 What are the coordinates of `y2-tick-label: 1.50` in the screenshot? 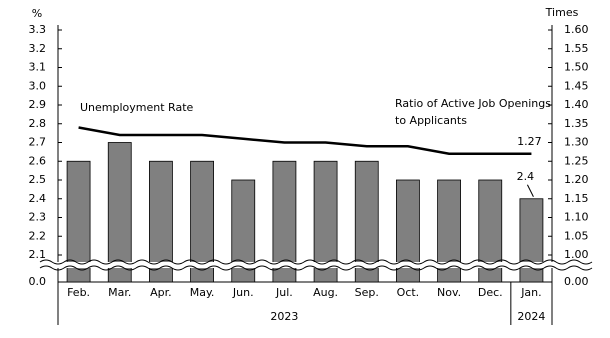 It's located at (576, 67).